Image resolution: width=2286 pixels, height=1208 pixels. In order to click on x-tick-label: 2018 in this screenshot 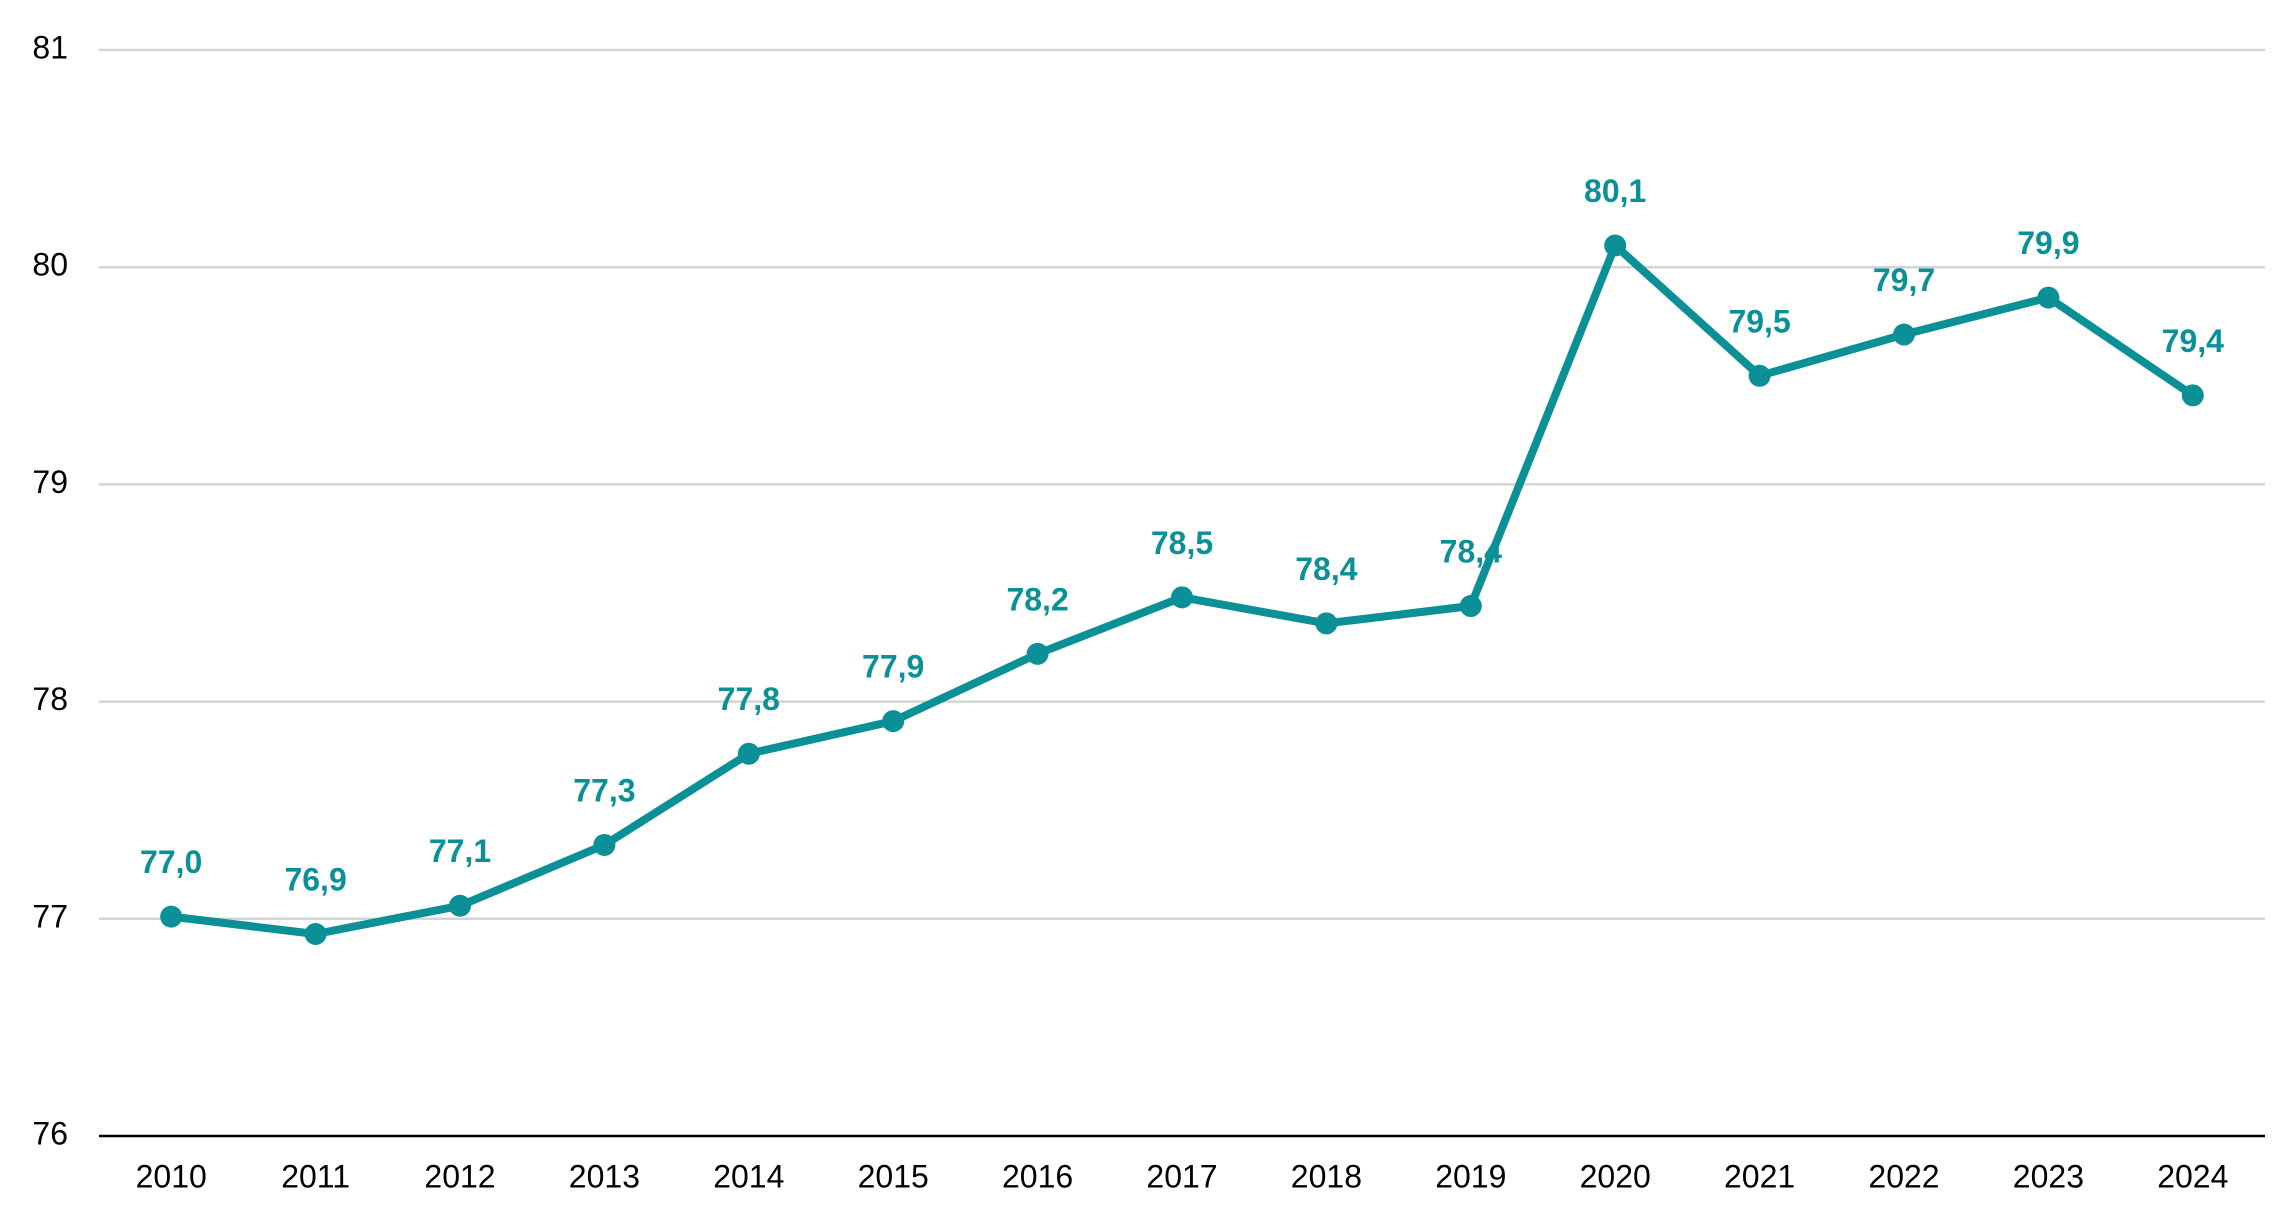, I will do `click(1326, 1176)`.